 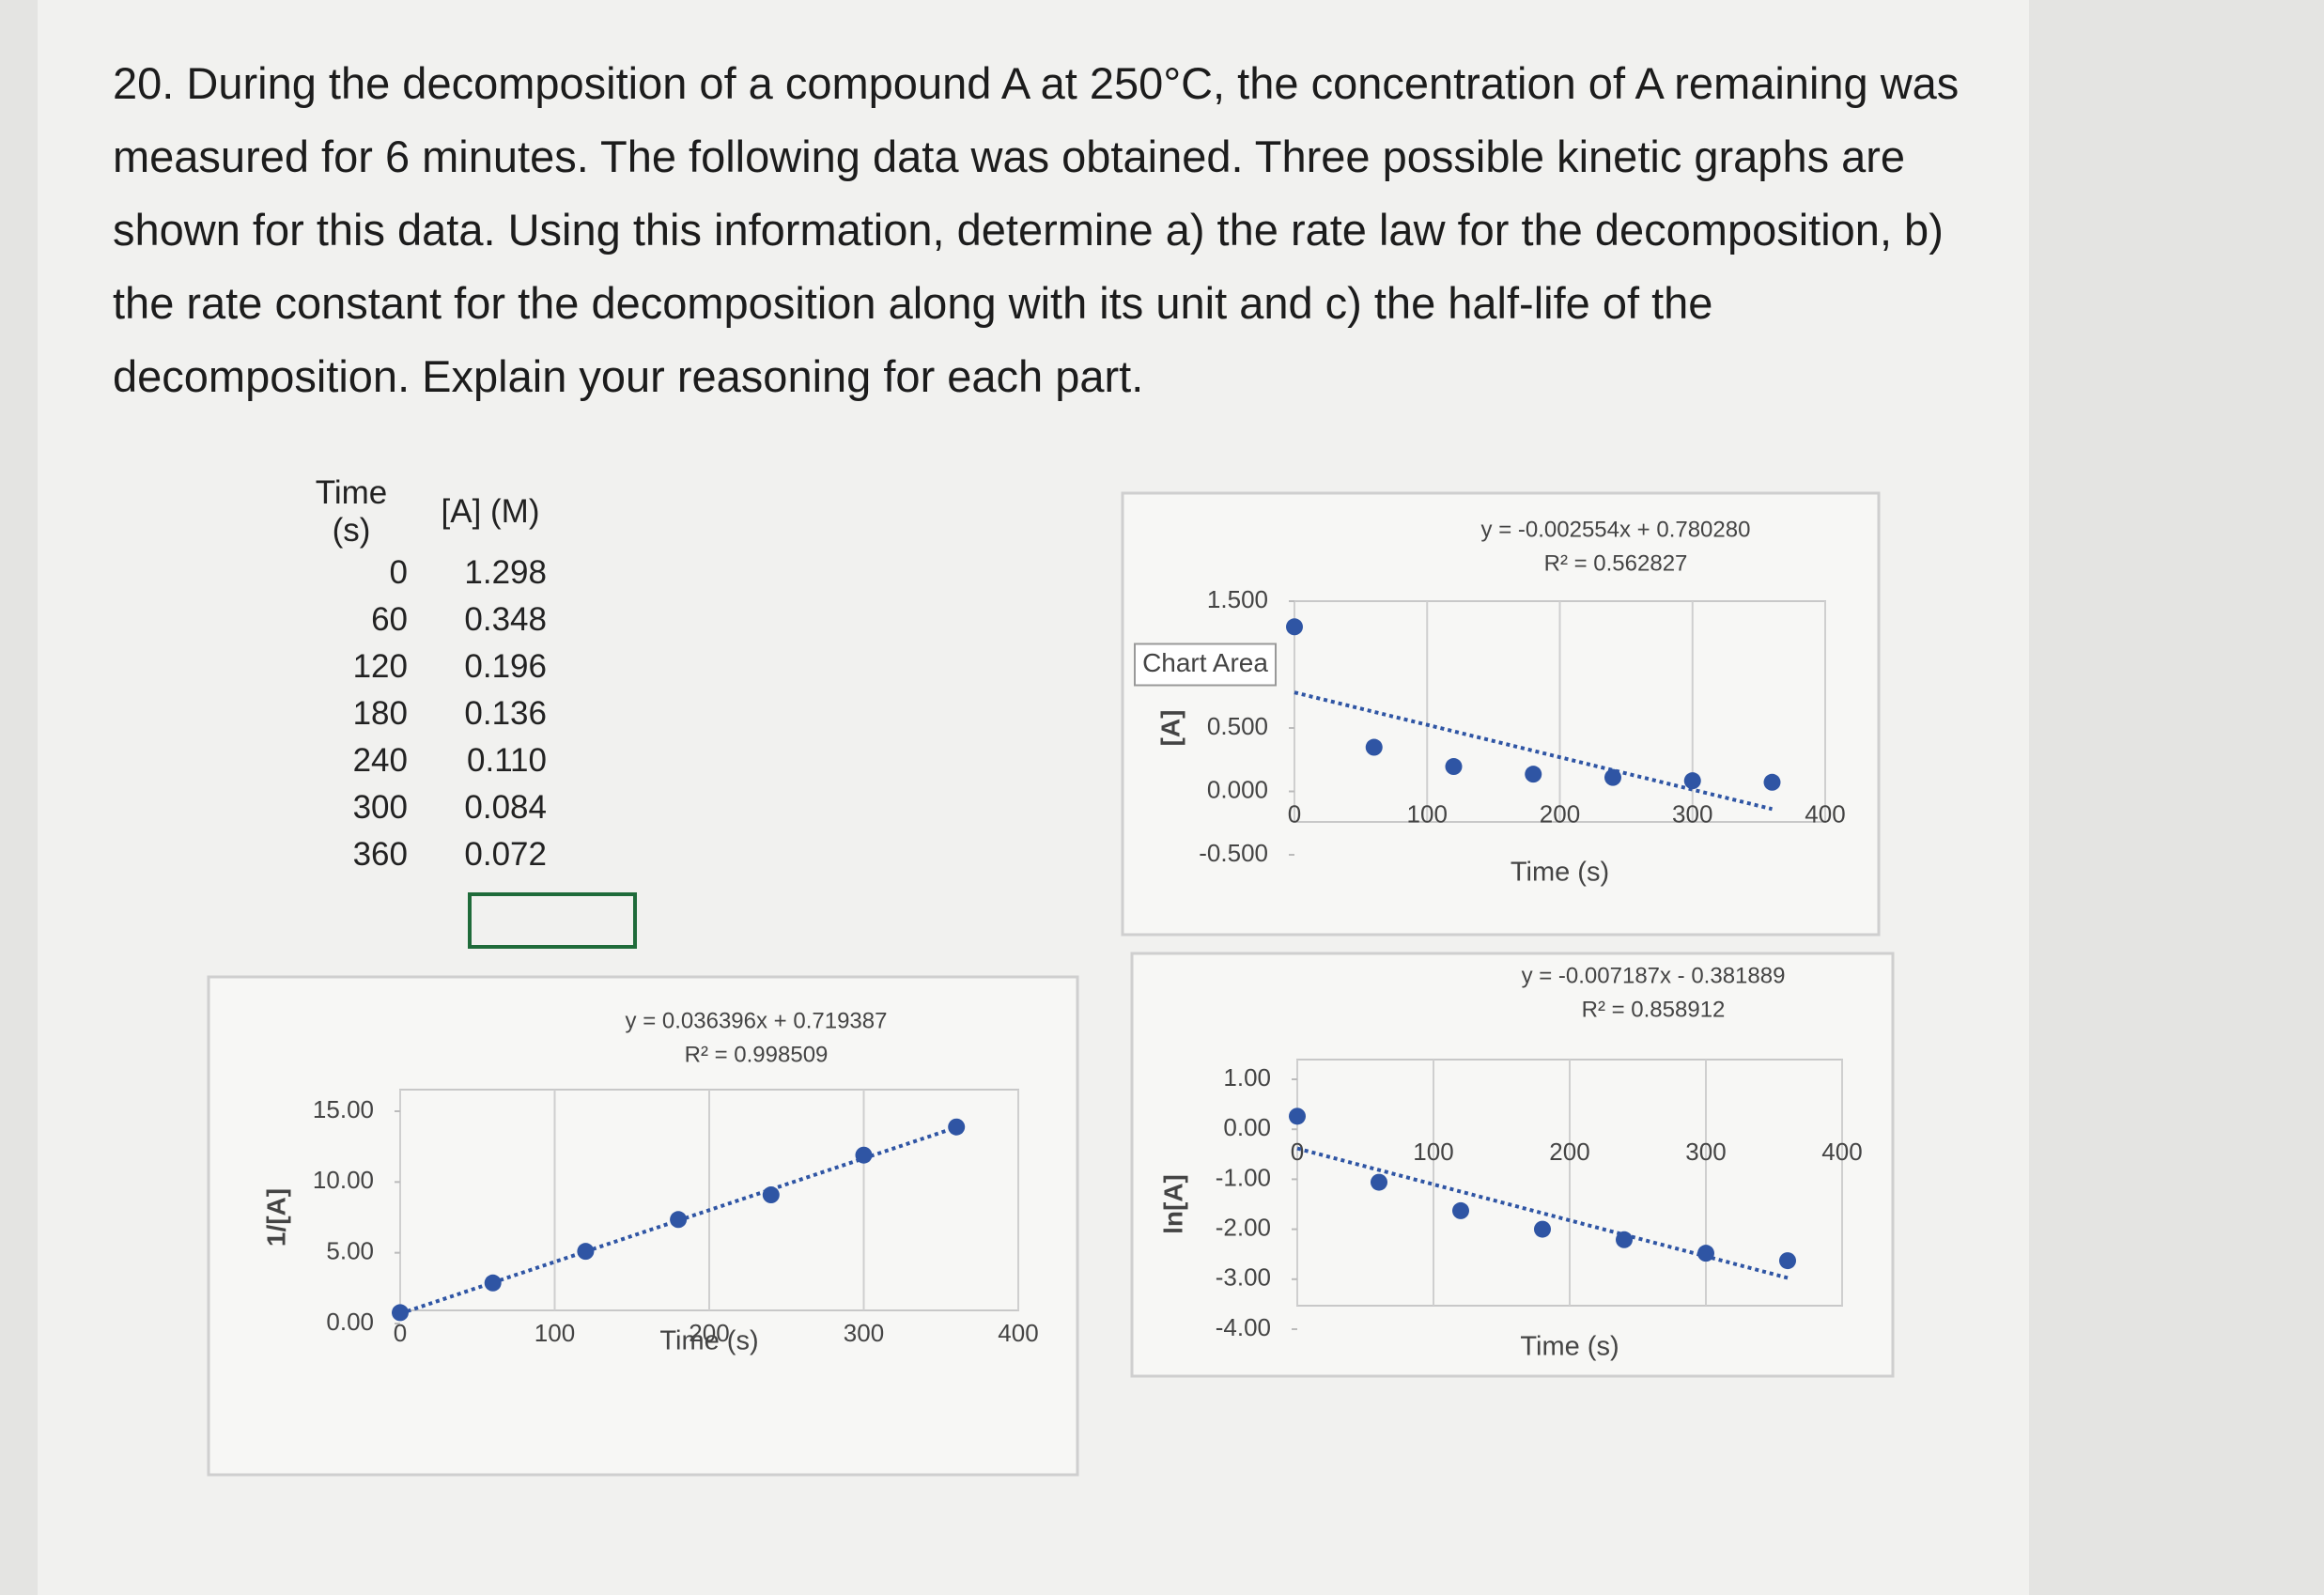 I want to click on table-cell: 0.196, so click(x=505, y=666).